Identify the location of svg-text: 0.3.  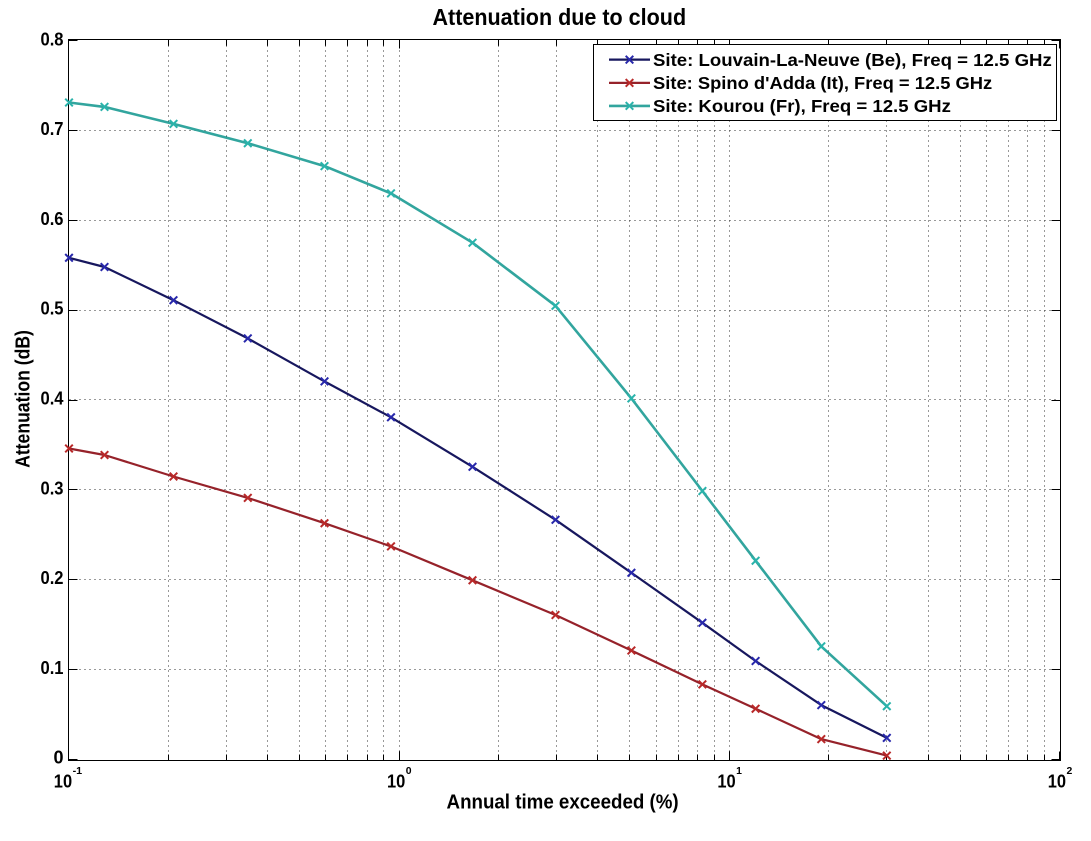
(52, 488).